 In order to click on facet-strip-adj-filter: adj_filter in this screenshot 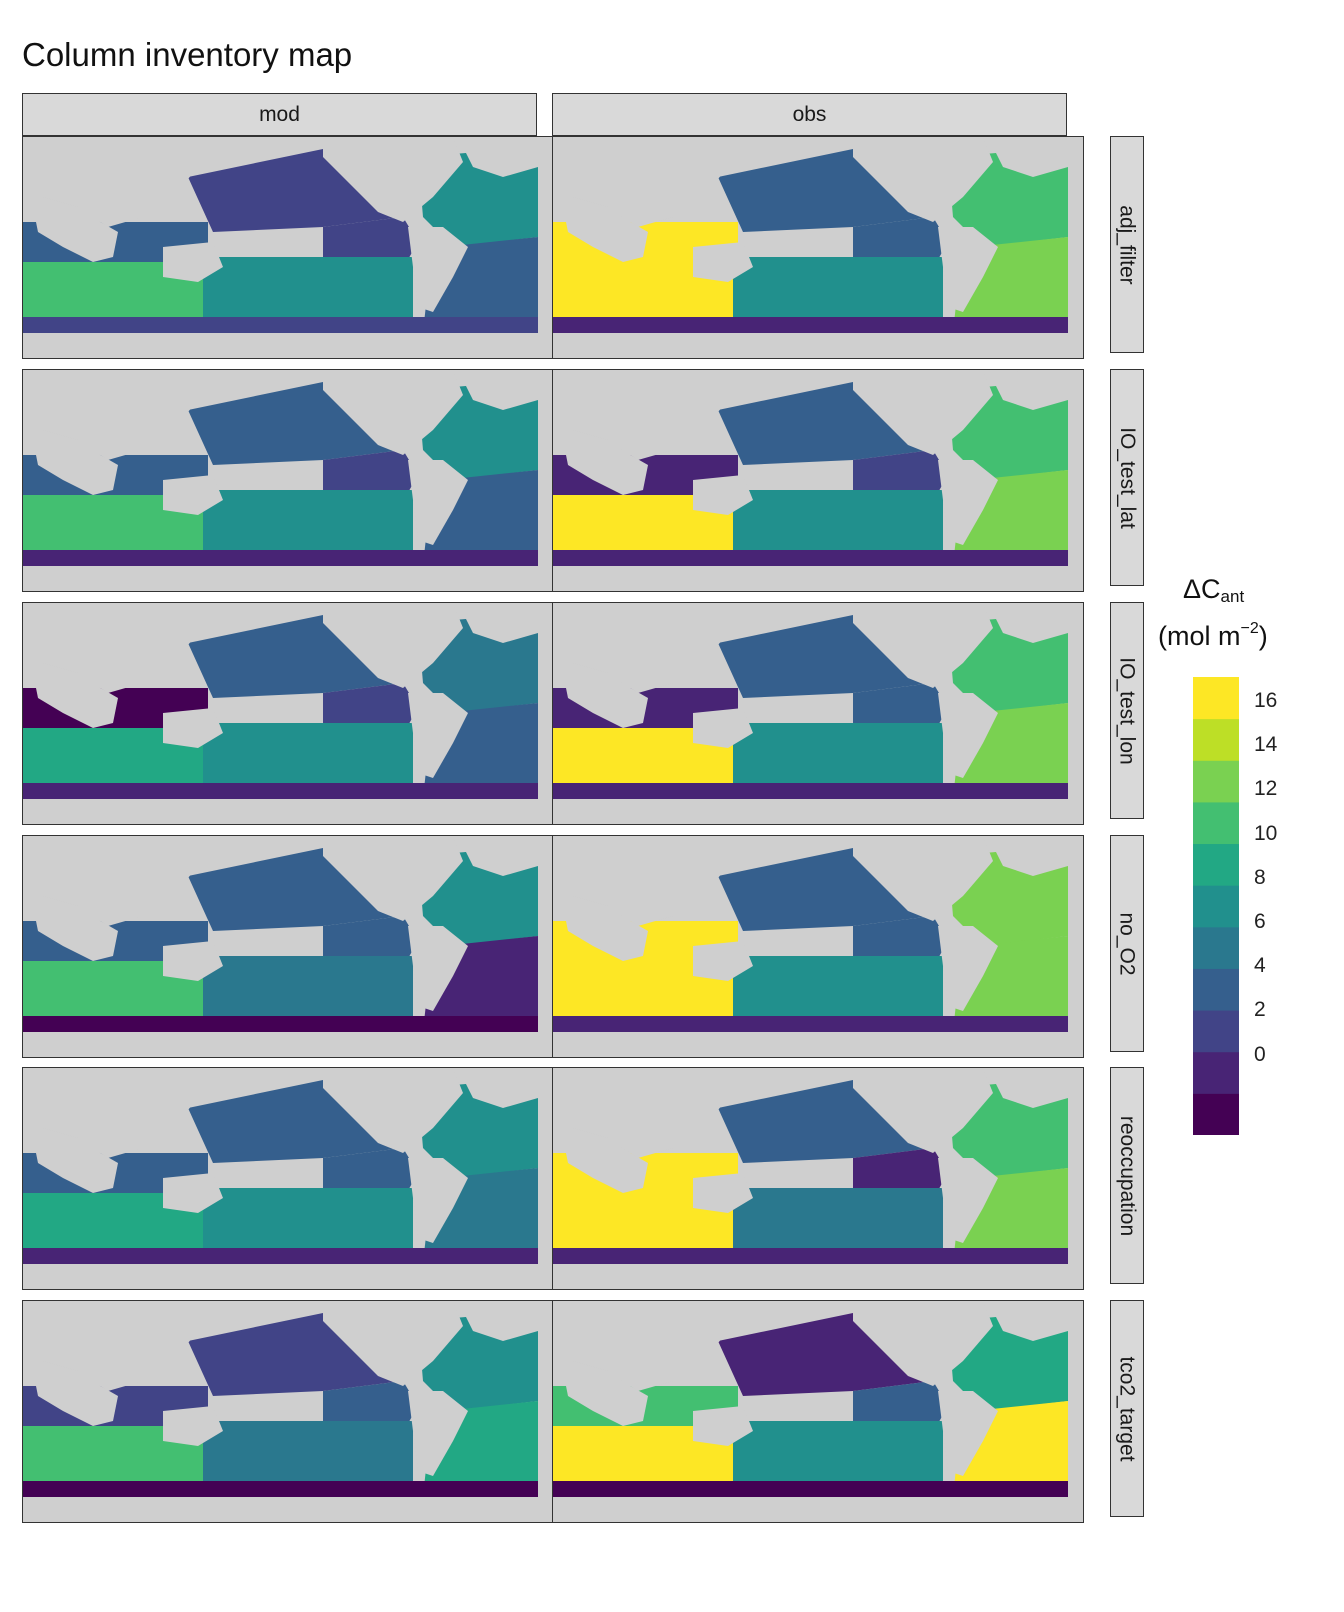, I will do `click(1127, 244)`.